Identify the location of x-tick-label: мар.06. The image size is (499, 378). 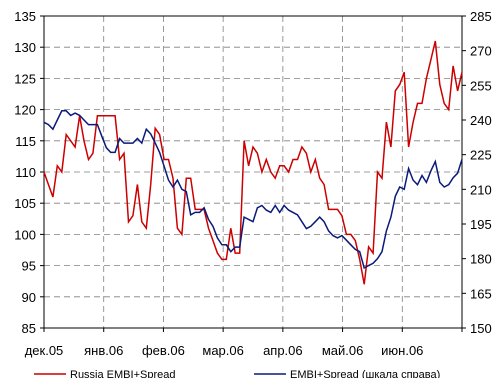
(222, 350).